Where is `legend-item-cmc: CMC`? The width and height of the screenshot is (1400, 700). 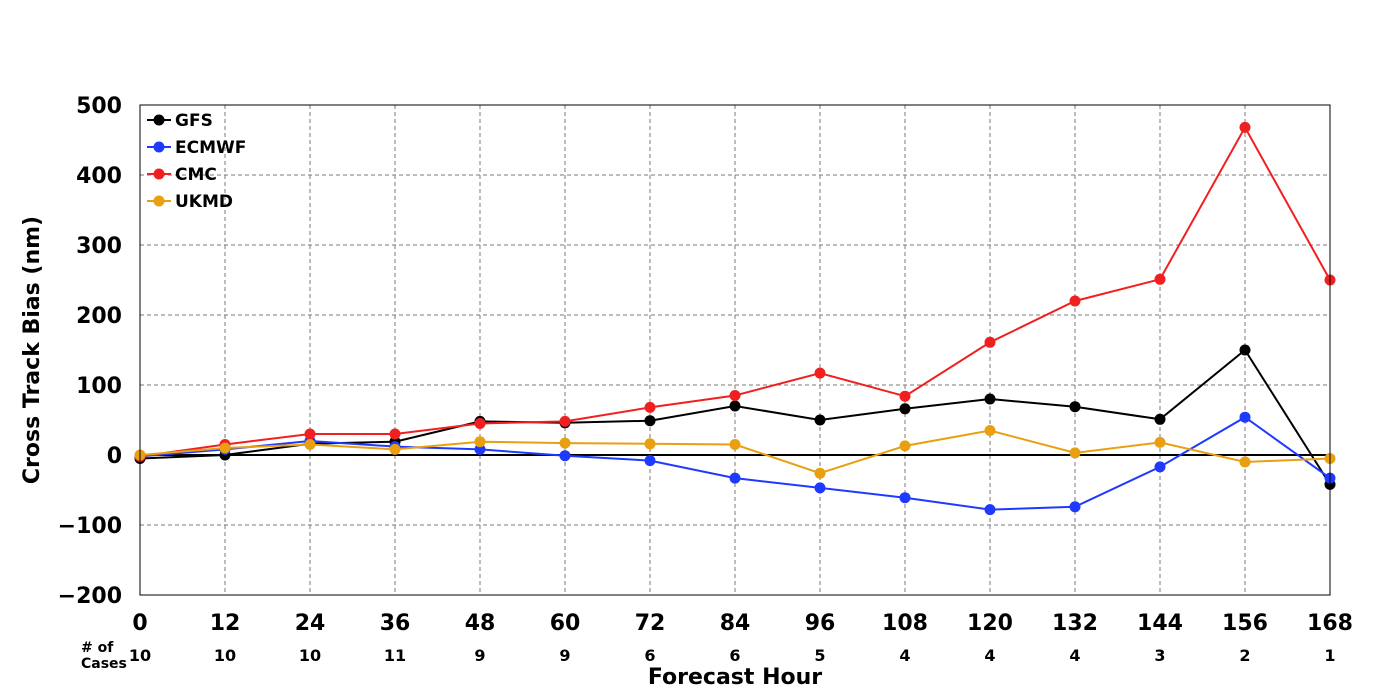
legend-item-cmc: CMC is located at coordinates (182, 175).